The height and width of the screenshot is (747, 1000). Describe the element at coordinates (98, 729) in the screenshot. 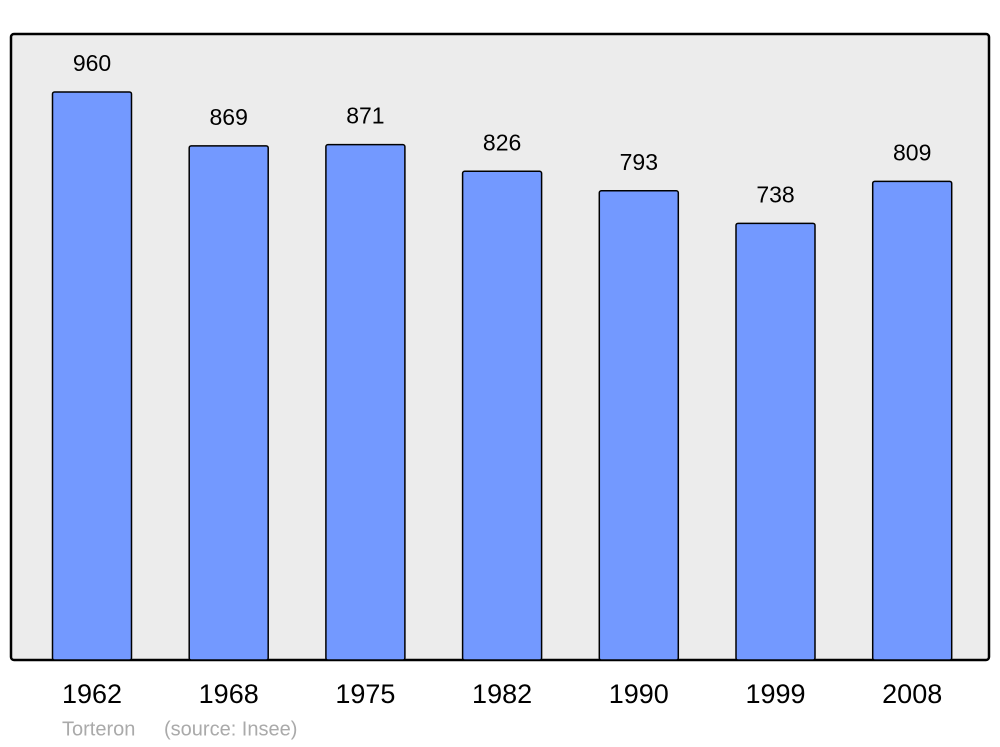

I see `place-name: Torteron` at that location.